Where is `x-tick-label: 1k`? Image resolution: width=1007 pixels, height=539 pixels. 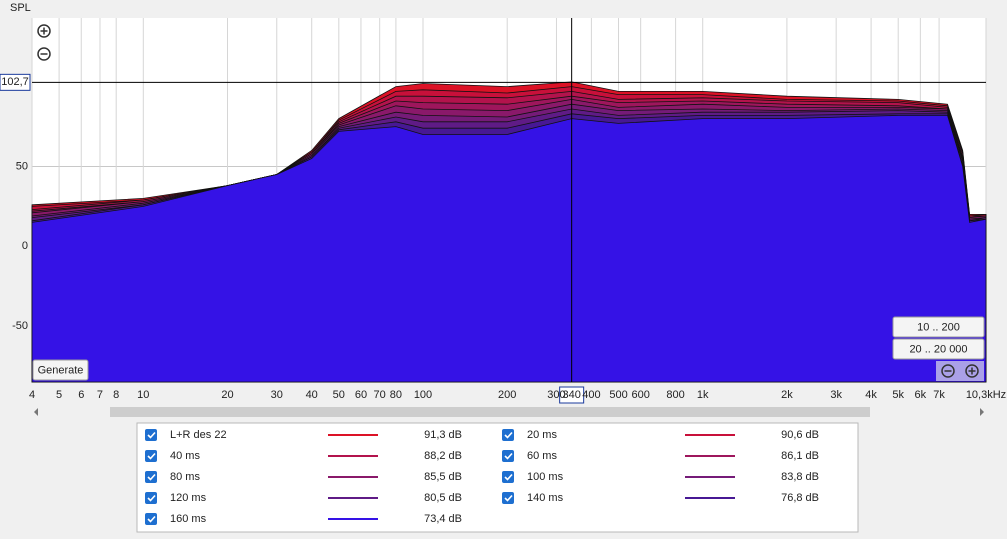
x-tick-label: 1k is located at coordinates (703, 395).